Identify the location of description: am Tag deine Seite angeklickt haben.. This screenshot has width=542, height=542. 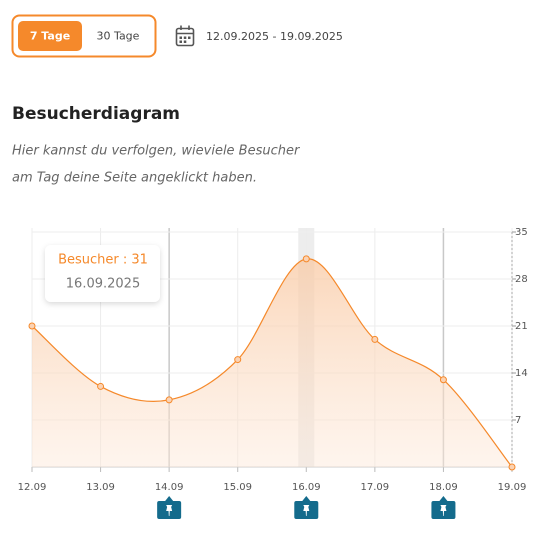
(134, 178).